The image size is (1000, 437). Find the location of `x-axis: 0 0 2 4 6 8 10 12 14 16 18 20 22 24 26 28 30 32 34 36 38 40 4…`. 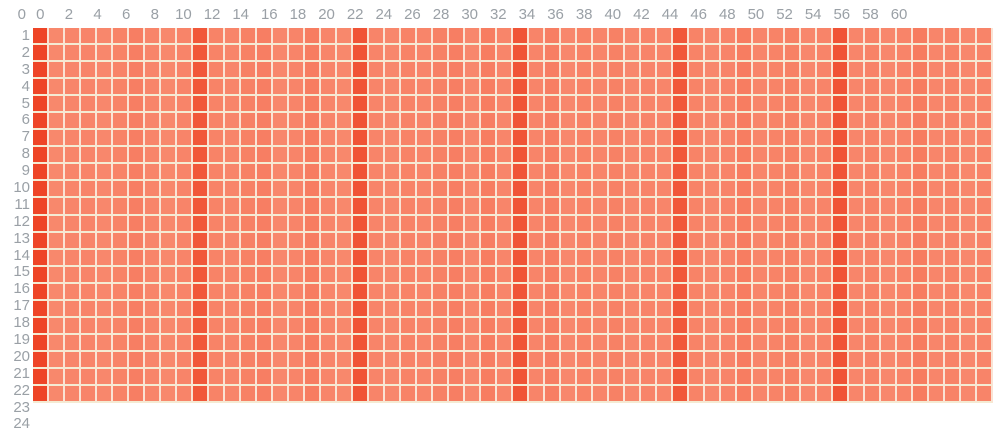

x-axis: 0 0 2 4 6 8 10 12 14 16 18 20 22 24 26 28 30 32 34 36 38 40 4… is located at coordinates (500, 14).